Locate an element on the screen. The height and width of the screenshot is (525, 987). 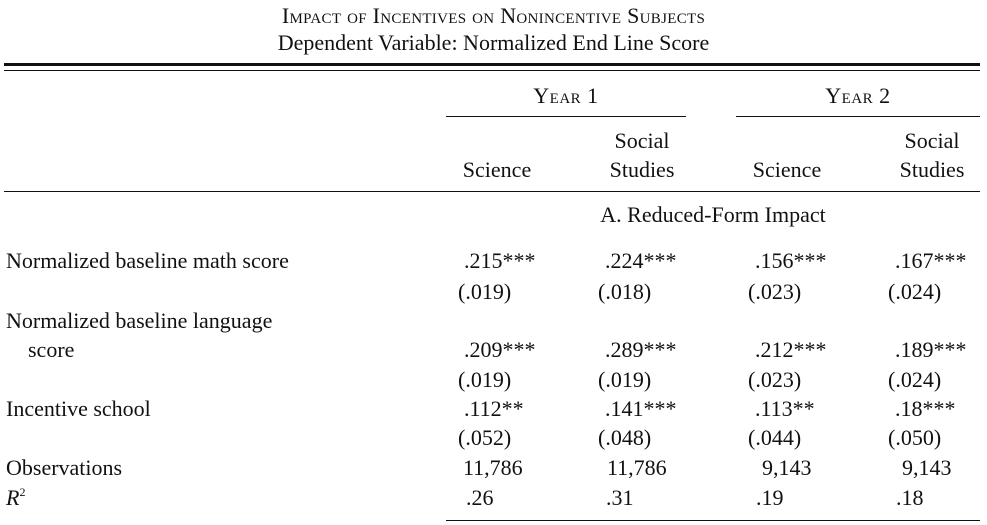
incentive-se-3: (.044) is located at coordinates (775, 437).